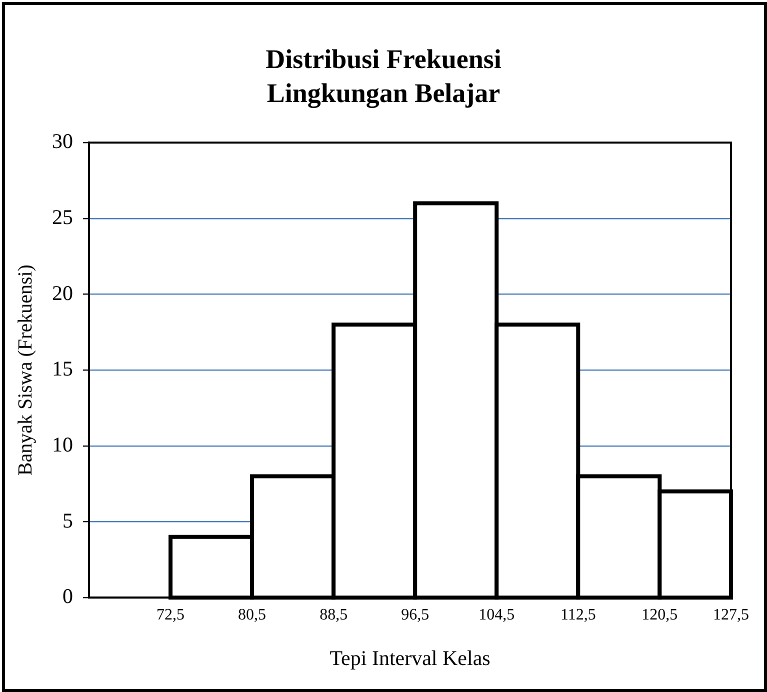  What do you see at coordinates (62, 216) in the screenshot?
I see `y-tick-label: 25` at bounding box center [62, 216].